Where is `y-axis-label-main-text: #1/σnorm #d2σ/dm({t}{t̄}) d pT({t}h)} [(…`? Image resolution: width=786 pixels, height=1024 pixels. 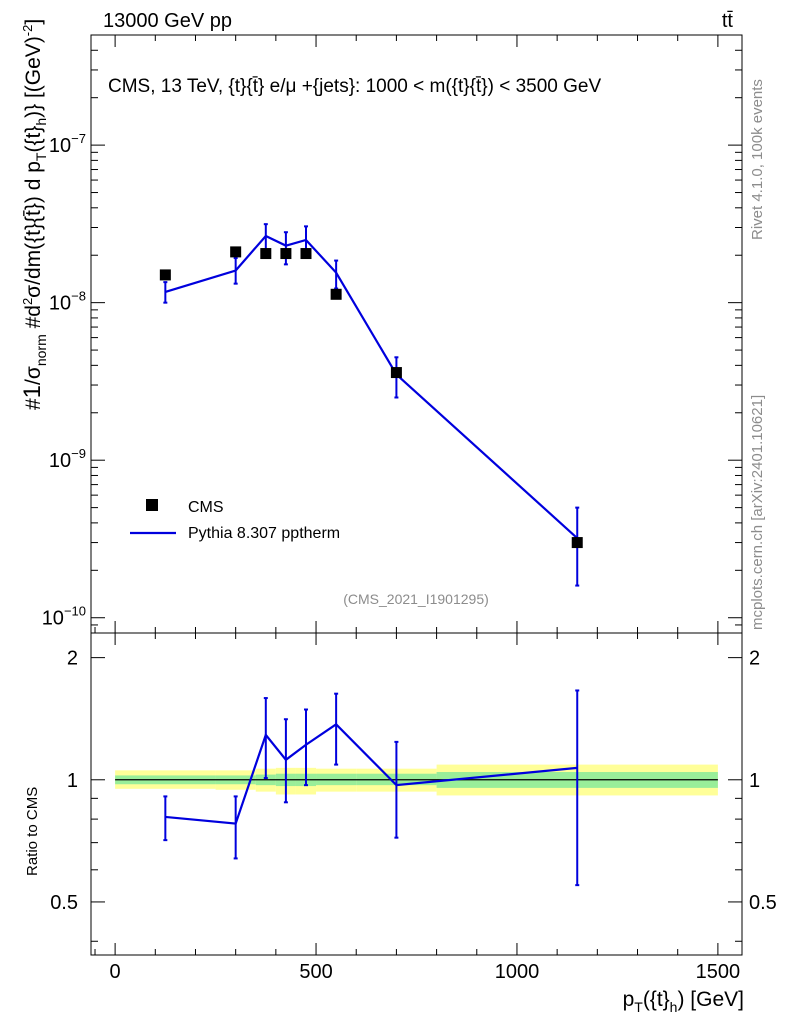 y-axis-label-main-text: #1/σnorm #d2σ/dm({t}{t̄}) d pT({t}h)} [(… is located at coordinates (34, 214).